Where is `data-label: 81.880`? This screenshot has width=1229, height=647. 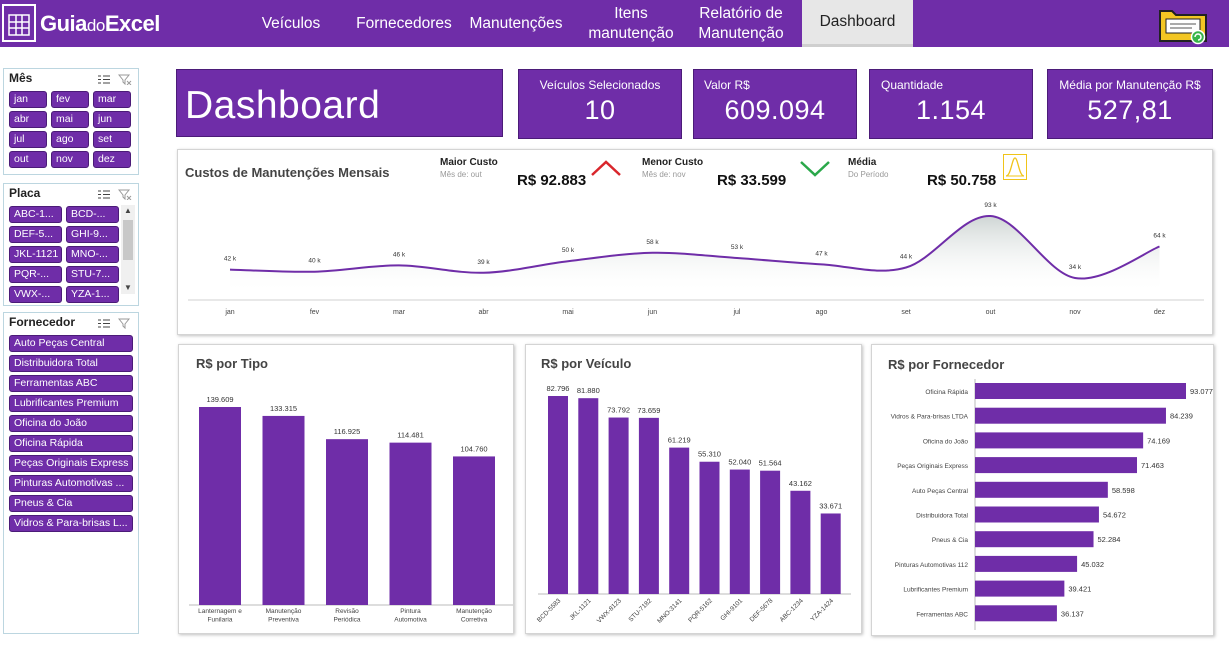 data-label: 81.880 is located at coordinates (588, 390).